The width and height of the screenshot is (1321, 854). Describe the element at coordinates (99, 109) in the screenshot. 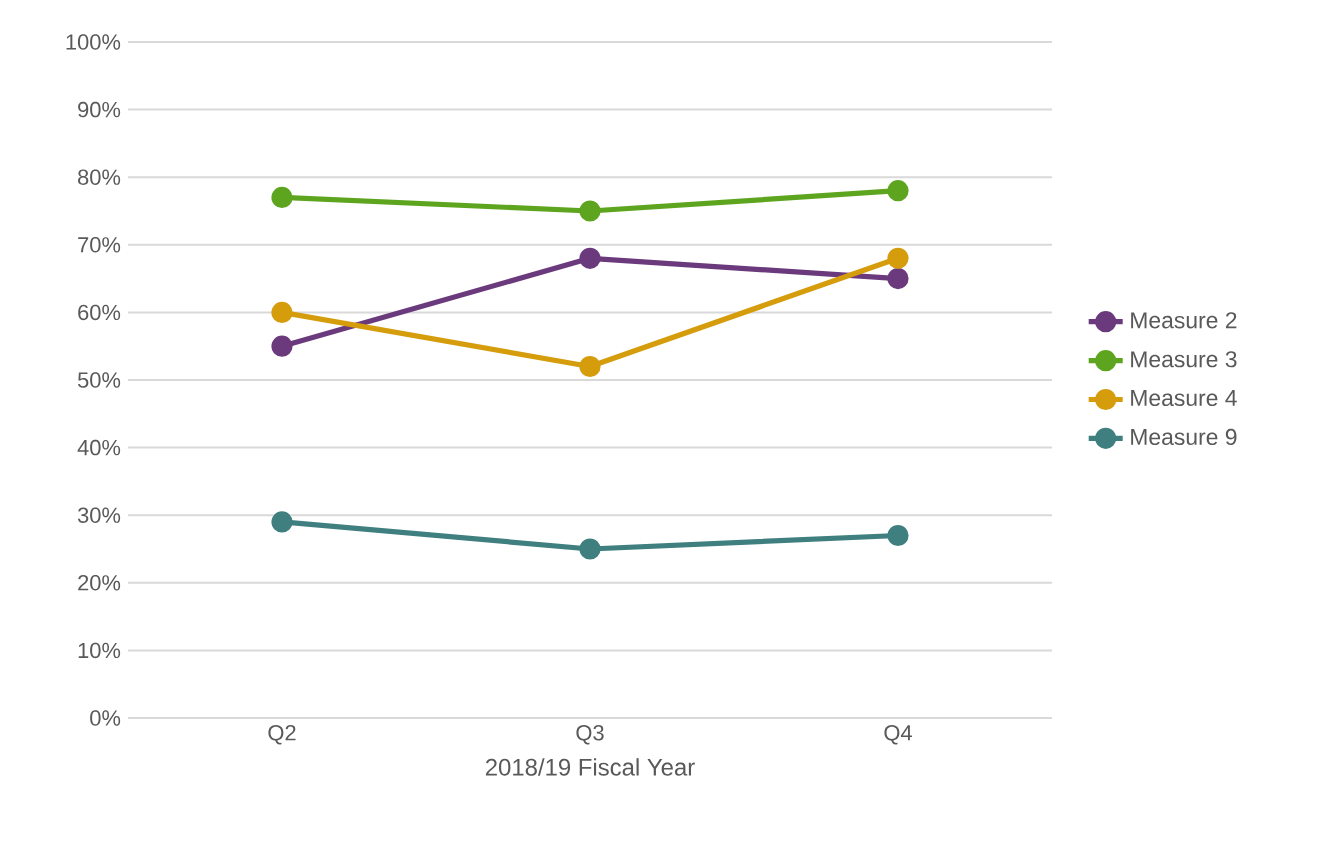

I see `y-tick-label: 90%` at that location.